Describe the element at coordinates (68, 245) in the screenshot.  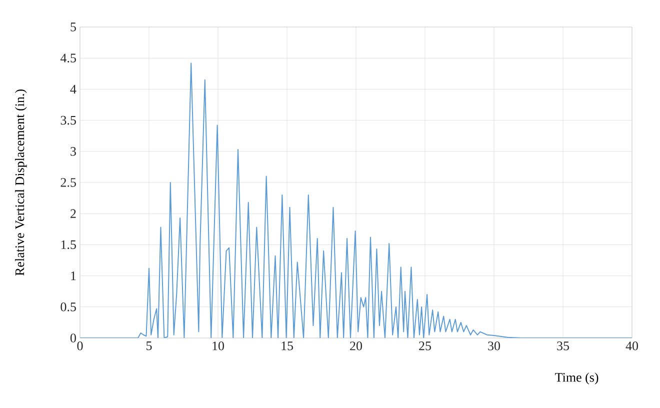
I see `y-tick-label: 1.5` at that location.